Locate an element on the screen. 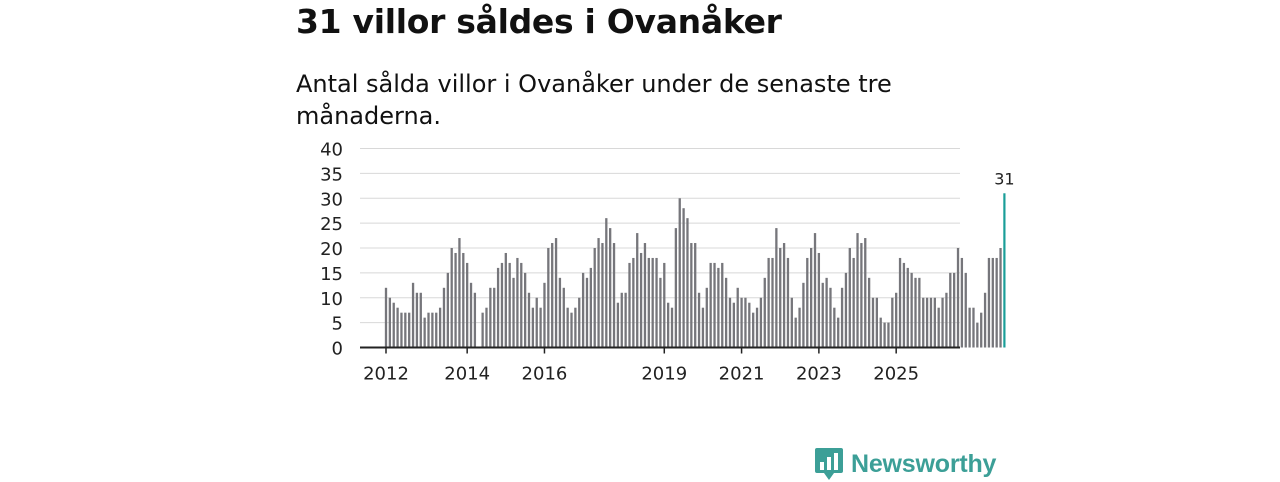 This screenshot has width=1280, height=482. x-tick-label: 2016 is located at coordinates (545, 374).